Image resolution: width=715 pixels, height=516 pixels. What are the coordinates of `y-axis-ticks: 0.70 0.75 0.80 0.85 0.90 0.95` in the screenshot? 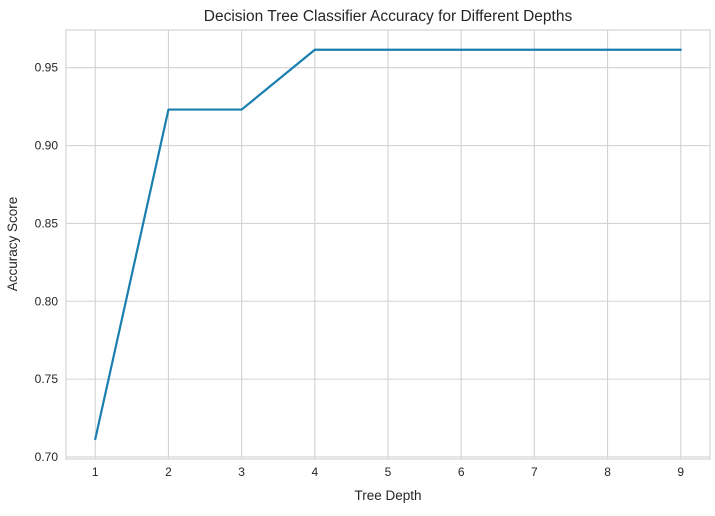 It's located at (47, 262).